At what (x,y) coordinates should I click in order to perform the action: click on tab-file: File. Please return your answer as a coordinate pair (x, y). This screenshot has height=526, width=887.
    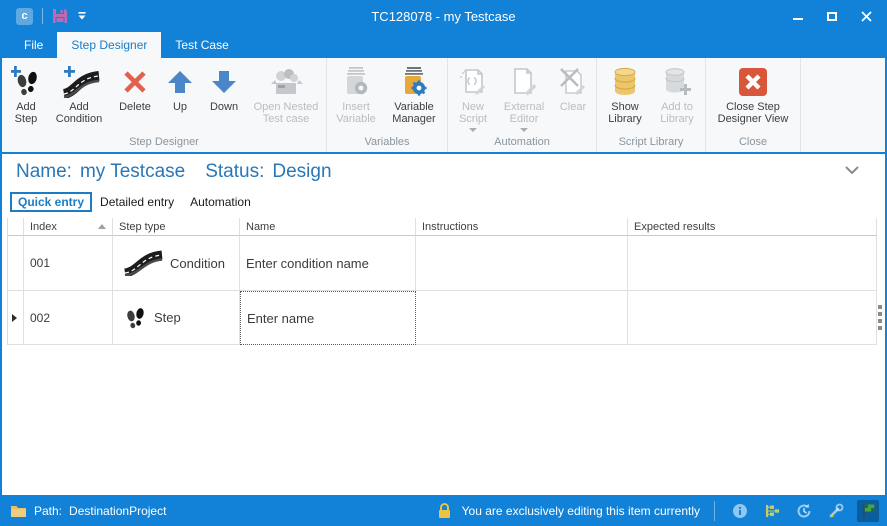
    Looking at the image, I should click on (34, 45).